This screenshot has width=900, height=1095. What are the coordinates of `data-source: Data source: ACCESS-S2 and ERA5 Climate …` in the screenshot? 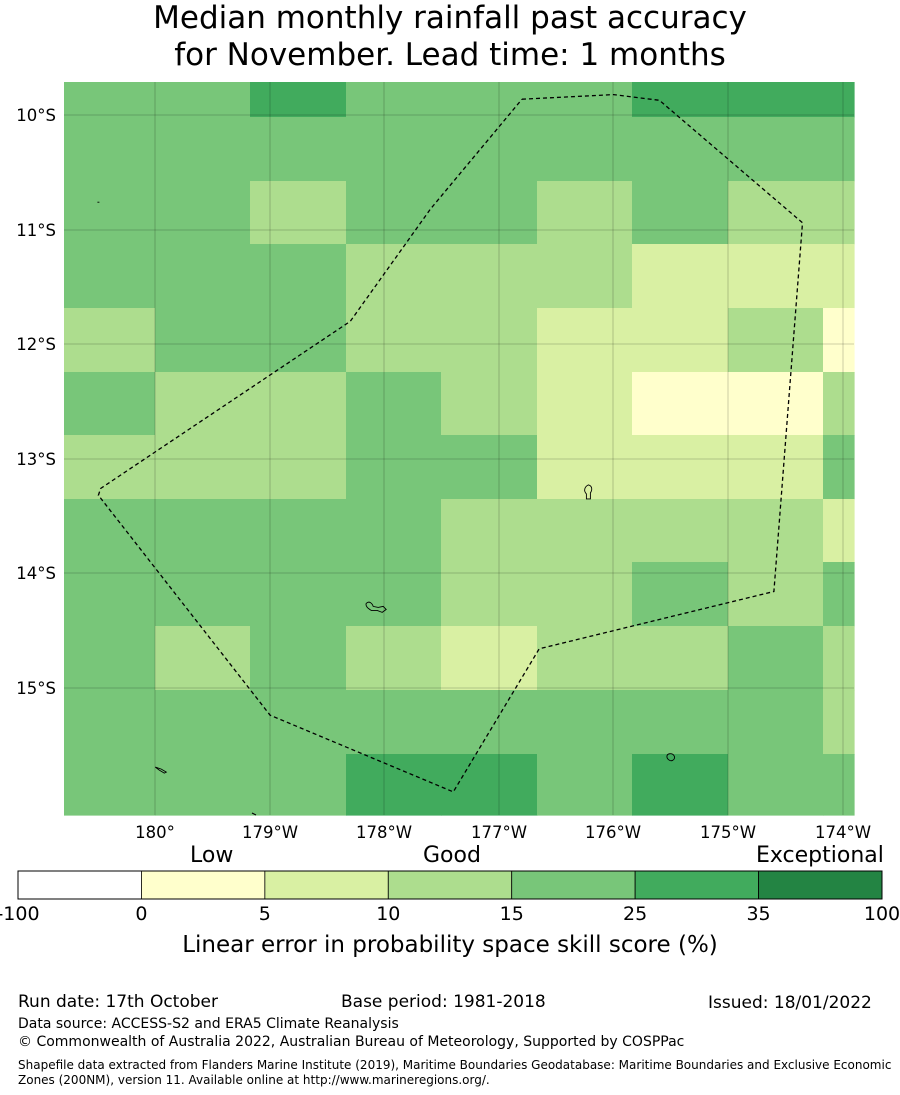 It's located at (208, 1024).